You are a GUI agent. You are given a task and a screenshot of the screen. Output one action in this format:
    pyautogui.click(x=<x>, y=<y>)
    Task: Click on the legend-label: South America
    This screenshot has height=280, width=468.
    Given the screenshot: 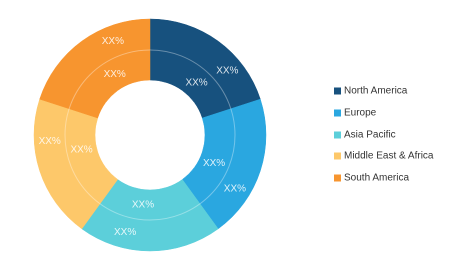 What is the action you would take?
    pyautogui.click(x=376, y=178)
    